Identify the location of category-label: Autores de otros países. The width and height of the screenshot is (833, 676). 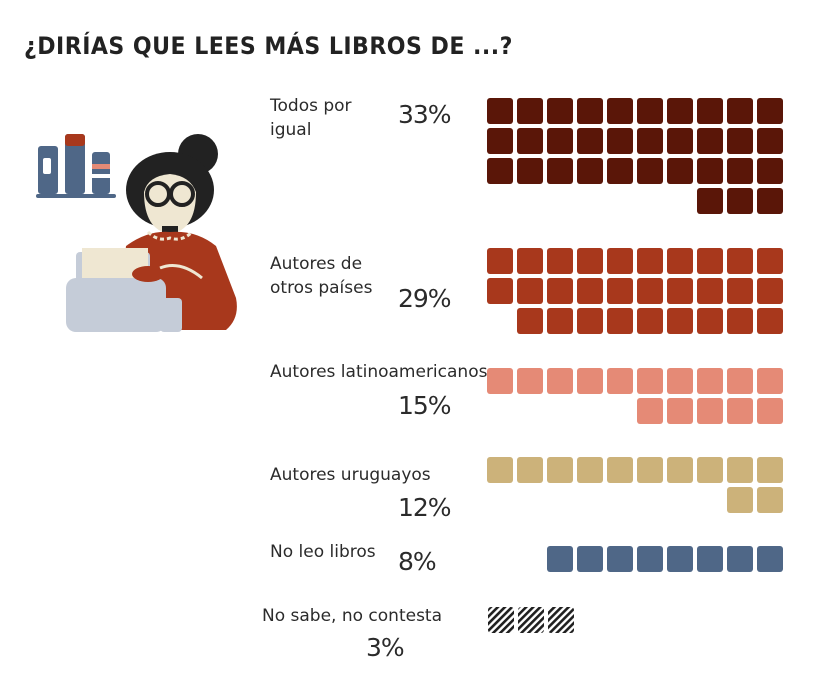
(321, 276).